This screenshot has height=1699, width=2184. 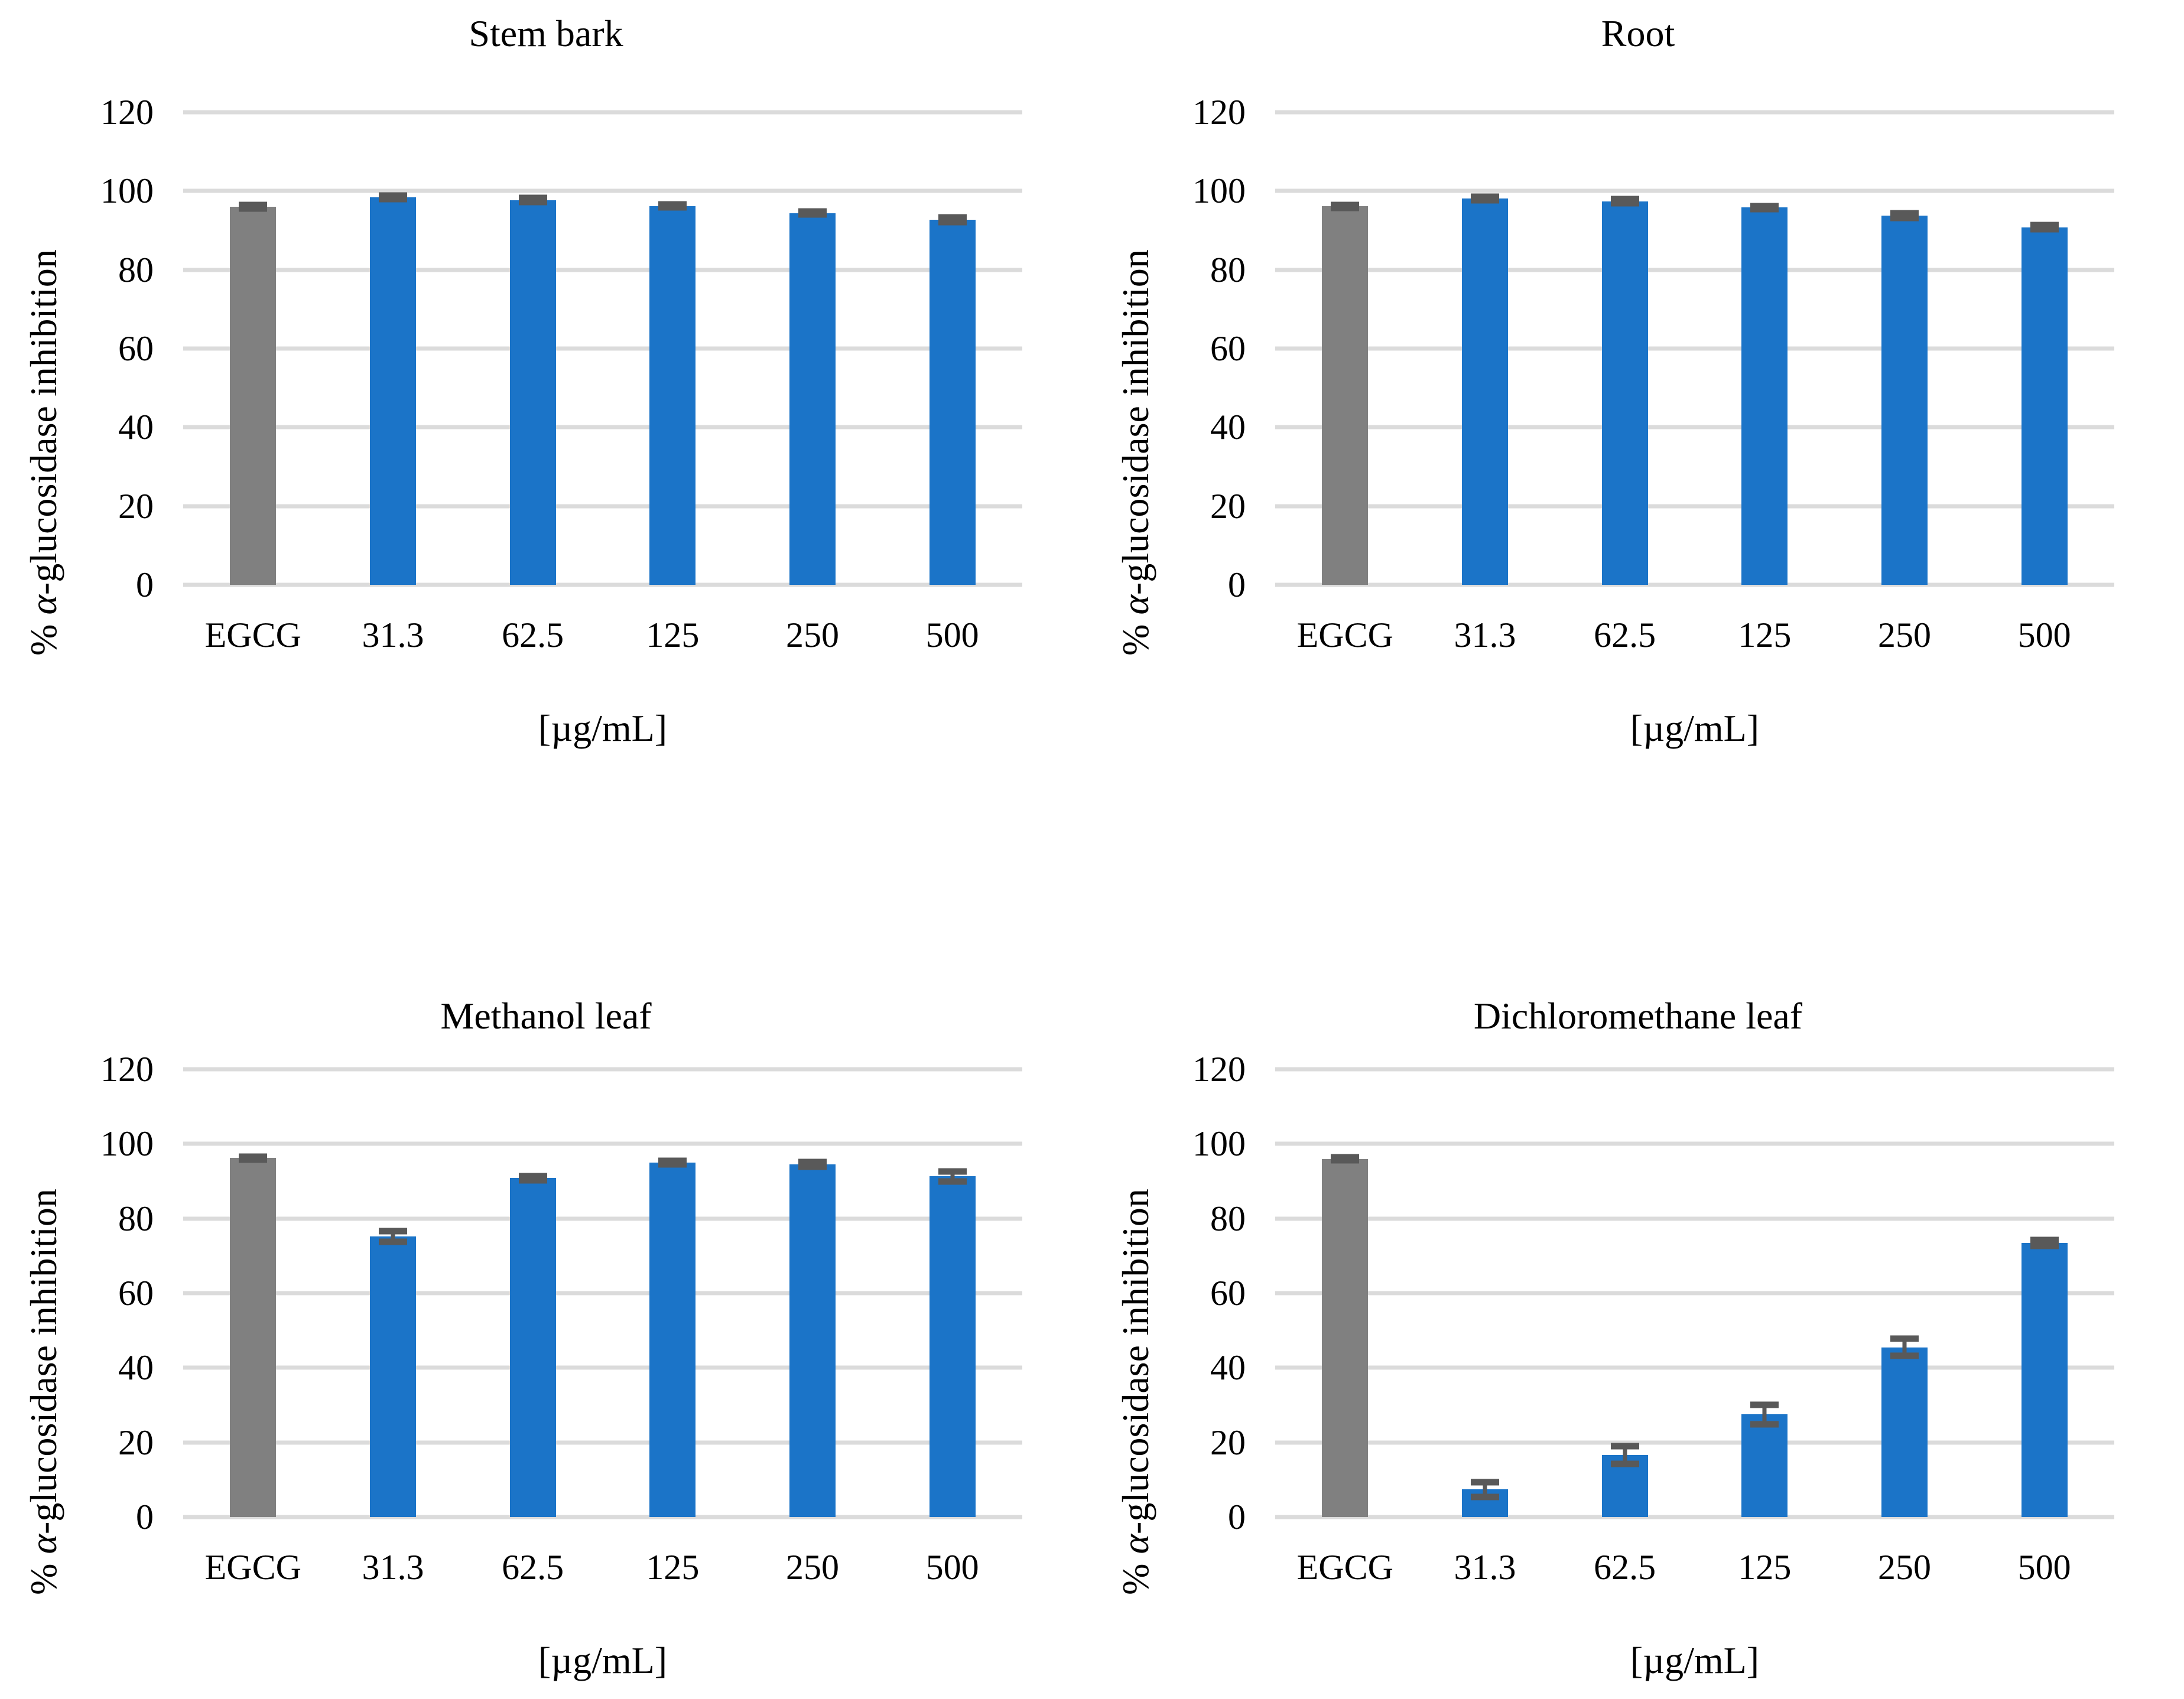 What do you see at coordinates (602, 427) in the screenshot?
I see `gridline-y40` at bounding box center [602, 427].